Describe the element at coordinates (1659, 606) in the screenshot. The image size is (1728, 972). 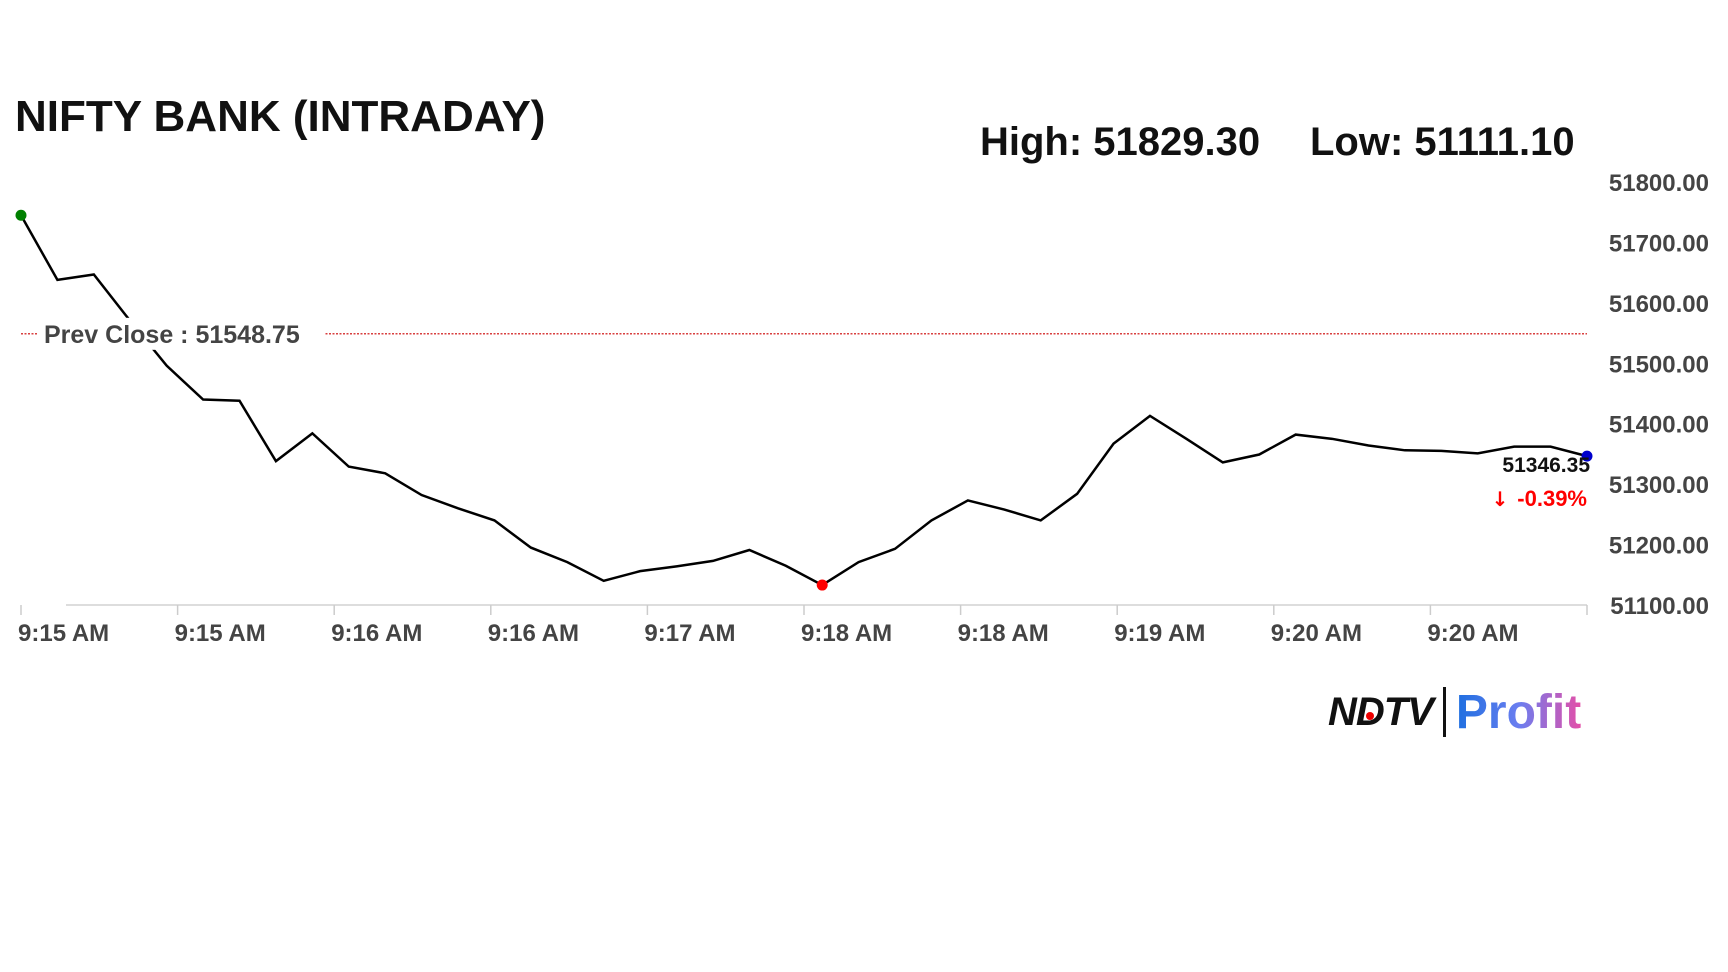
I see `y-tick-label: 51100.00` at that location.